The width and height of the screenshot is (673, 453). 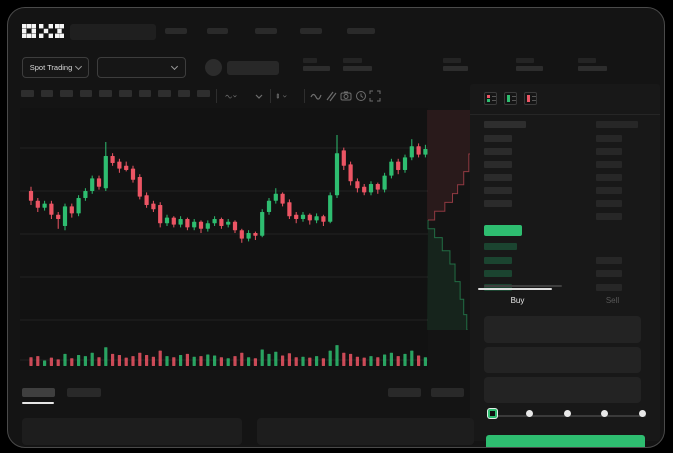 What do you see at coordinates (562, 360) in the screenshot?
I see `amount-input` at bounding box center [562, 360].